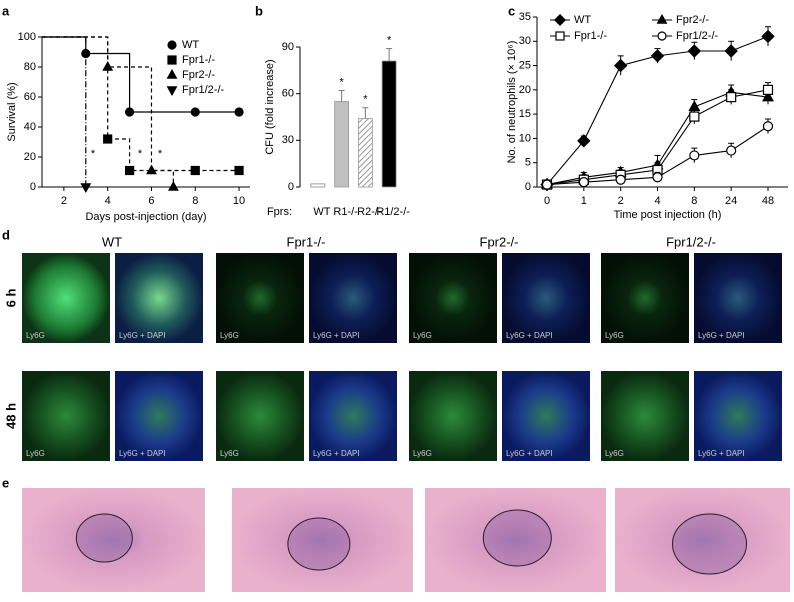 The image size is (794, 602). I want to click on x-tick-label: 6, so click(151, 201).